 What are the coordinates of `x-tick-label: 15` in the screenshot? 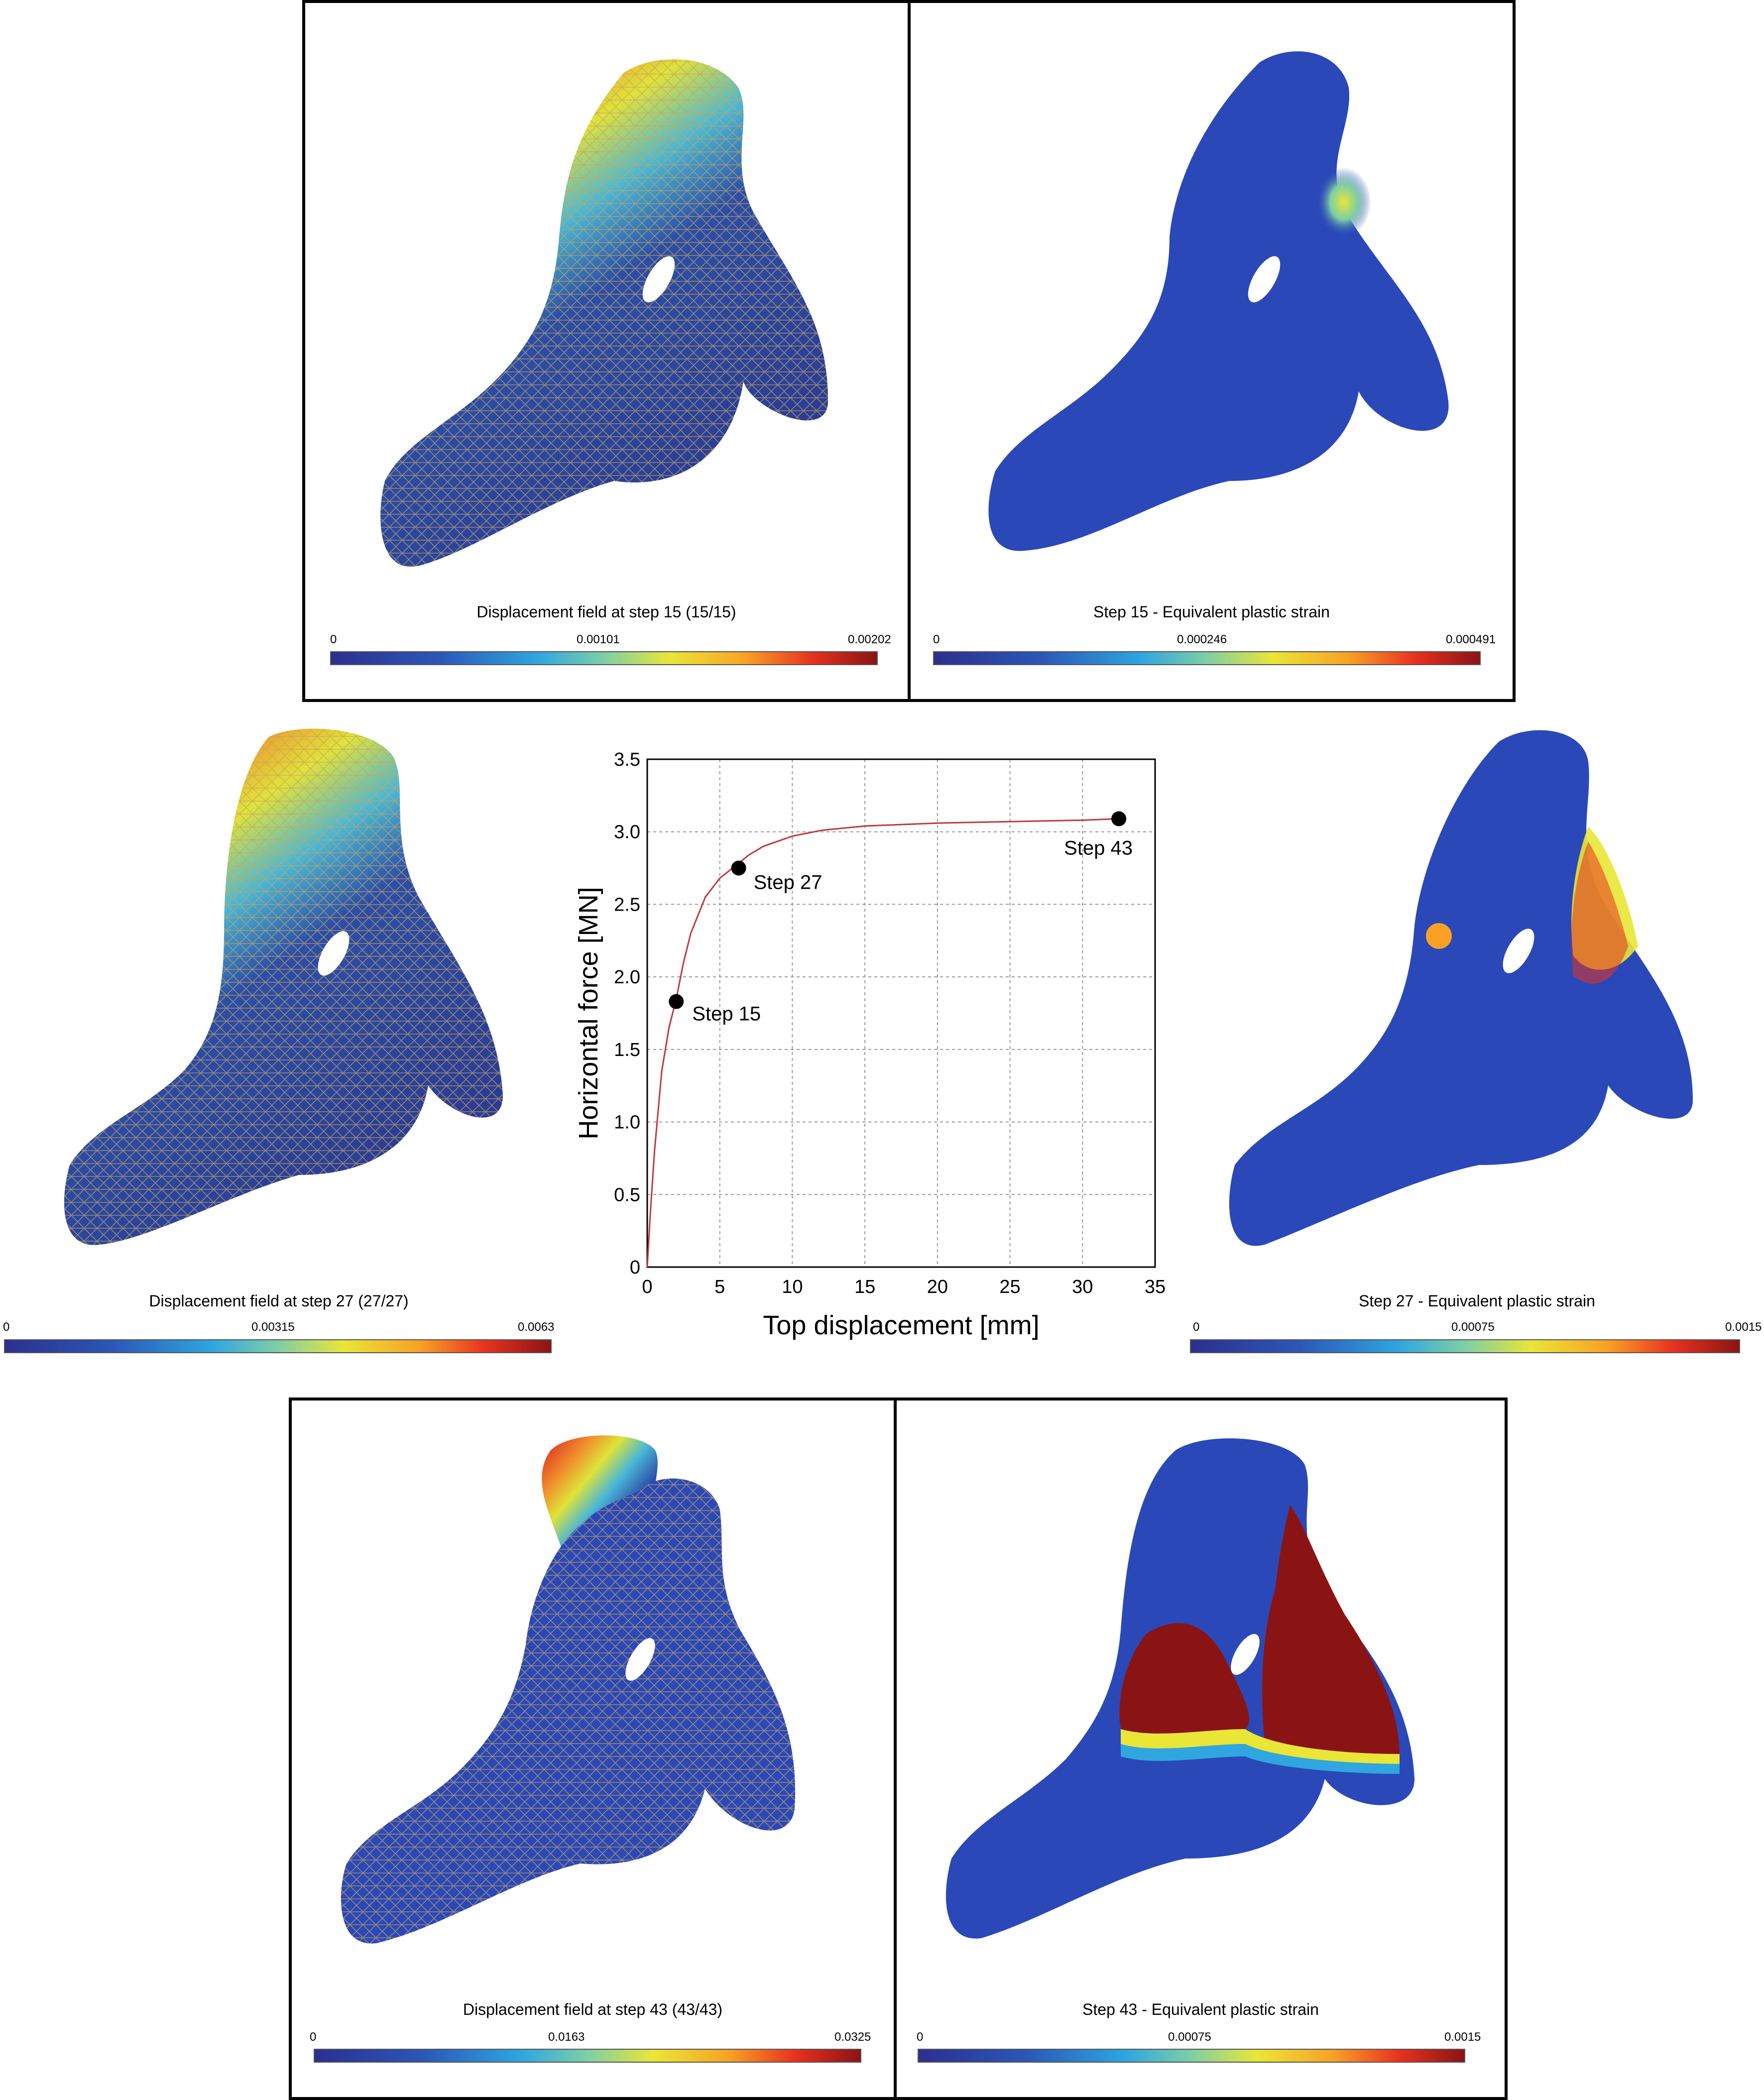 It's located at (864, 1287).